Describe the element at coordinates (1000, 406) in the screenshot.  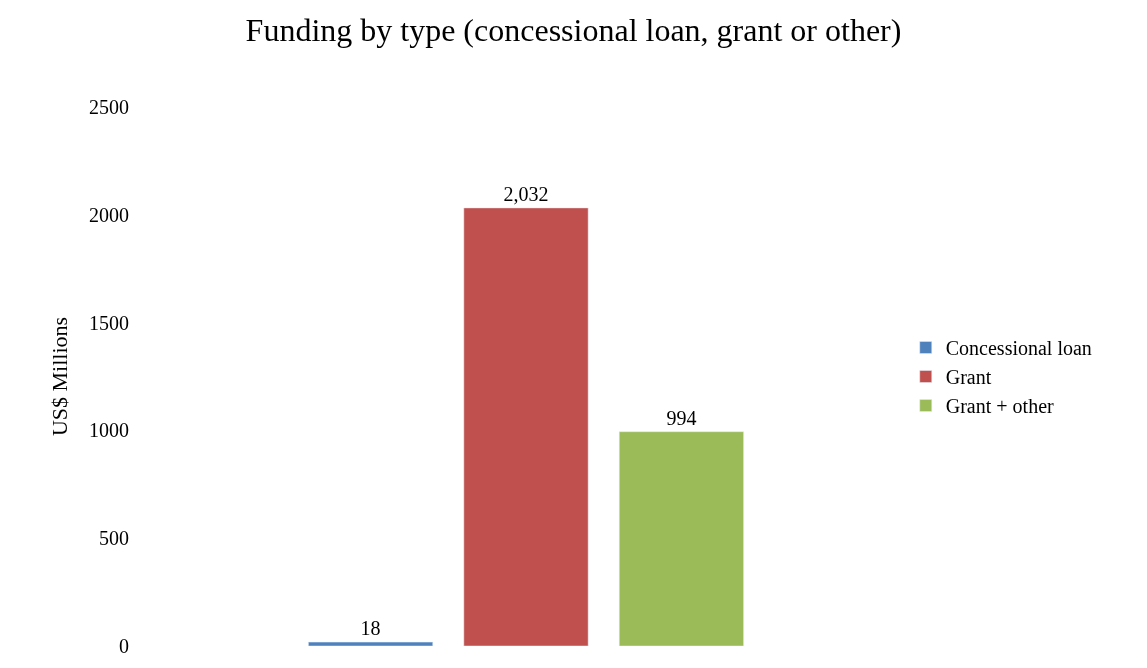
I see `legend-label: Grant + other` at that location.